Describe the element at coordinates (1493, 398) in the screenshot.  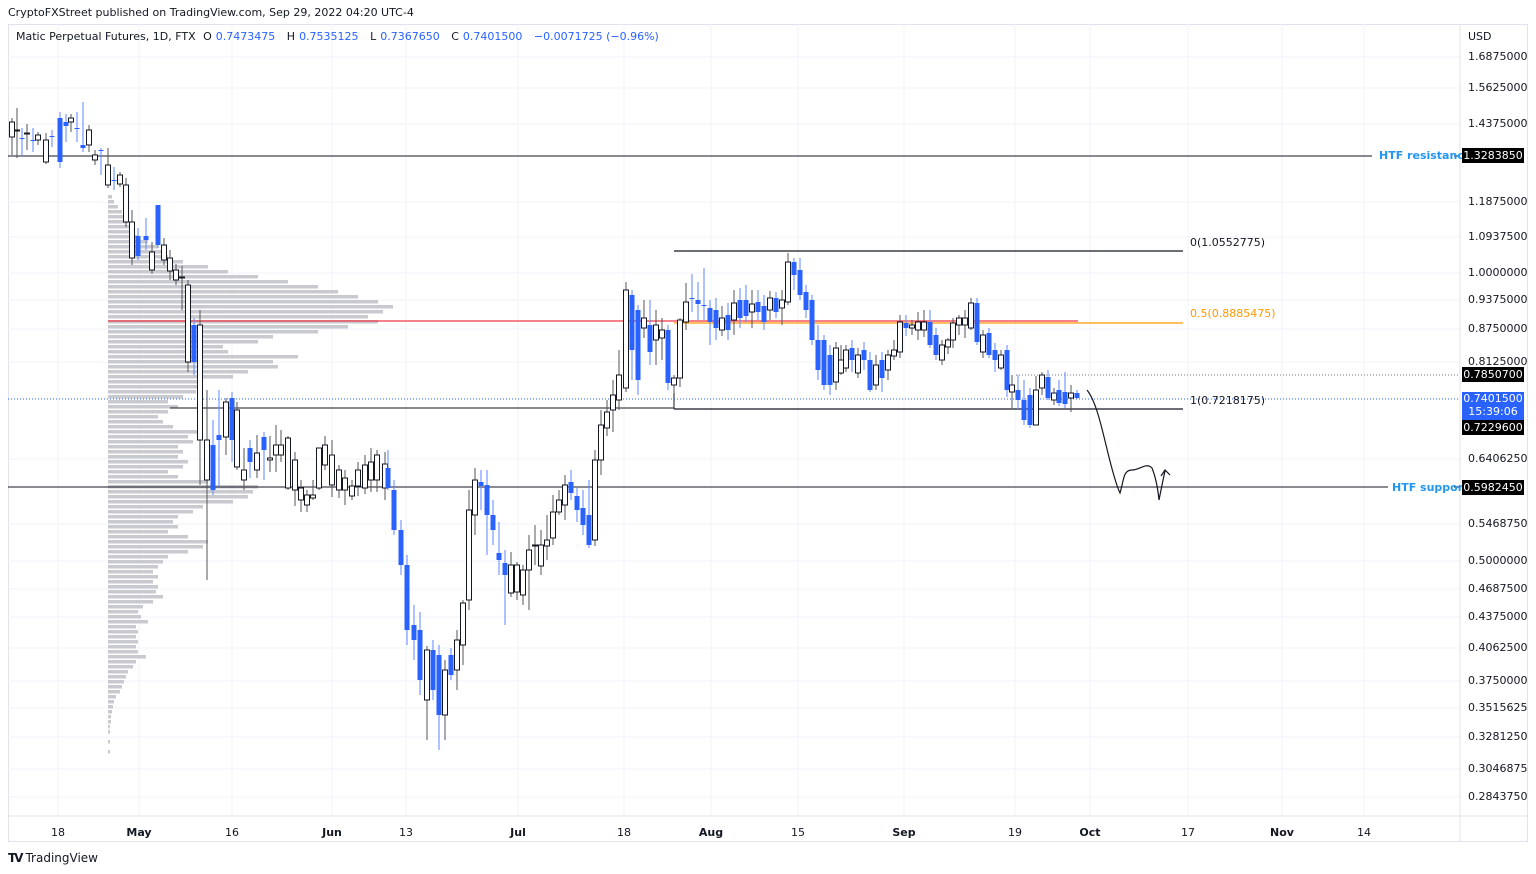
I see `last-price-value: 0.7401500` at that location.